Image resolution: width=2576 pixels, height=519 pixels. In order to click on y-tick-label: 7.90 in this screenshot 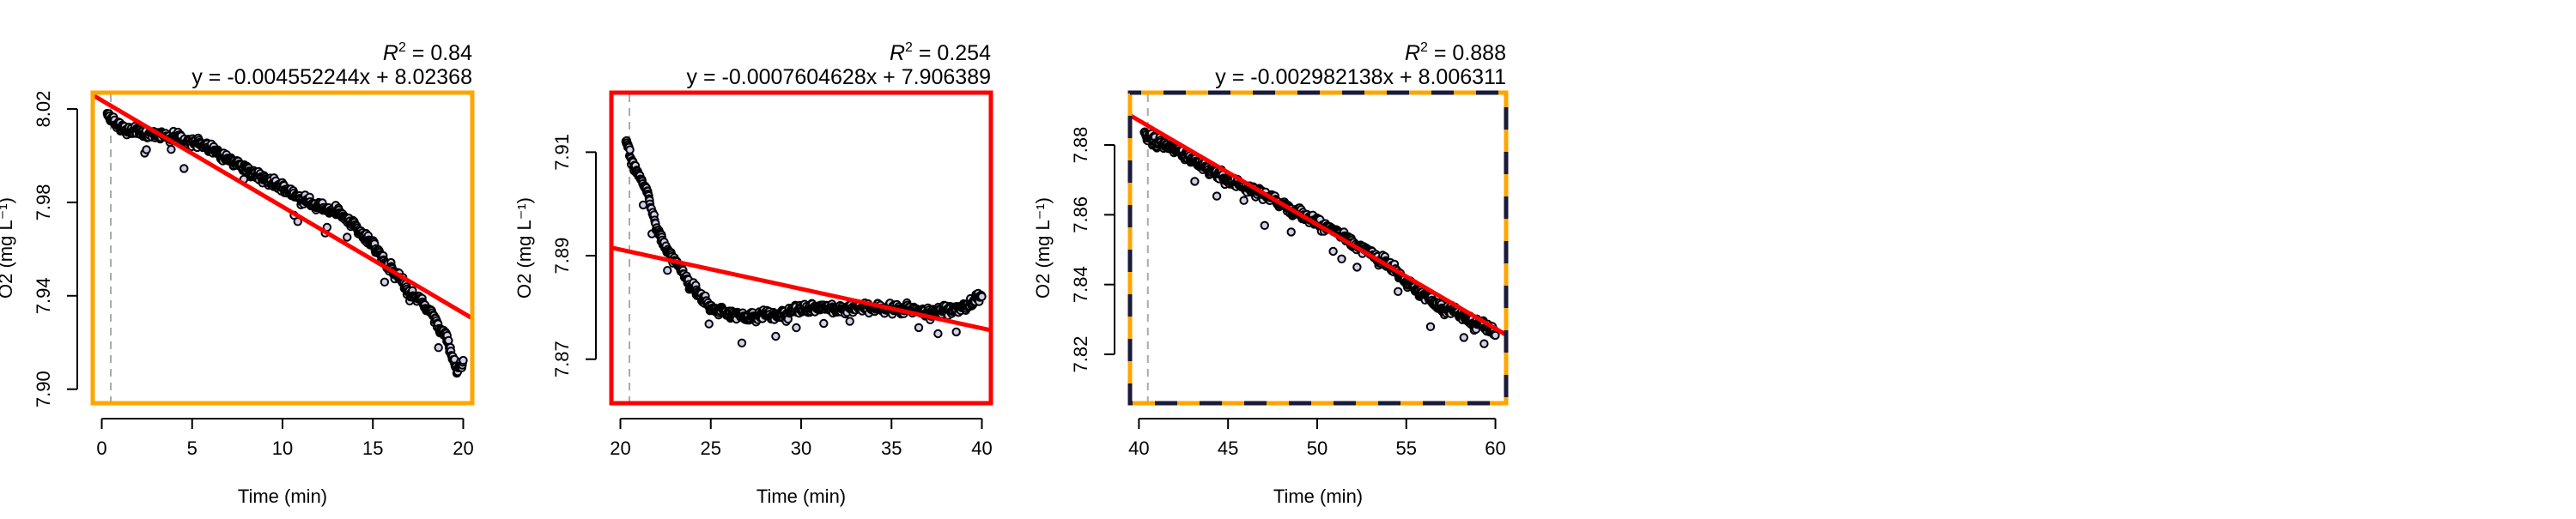, I will do `click(44, 389)`.